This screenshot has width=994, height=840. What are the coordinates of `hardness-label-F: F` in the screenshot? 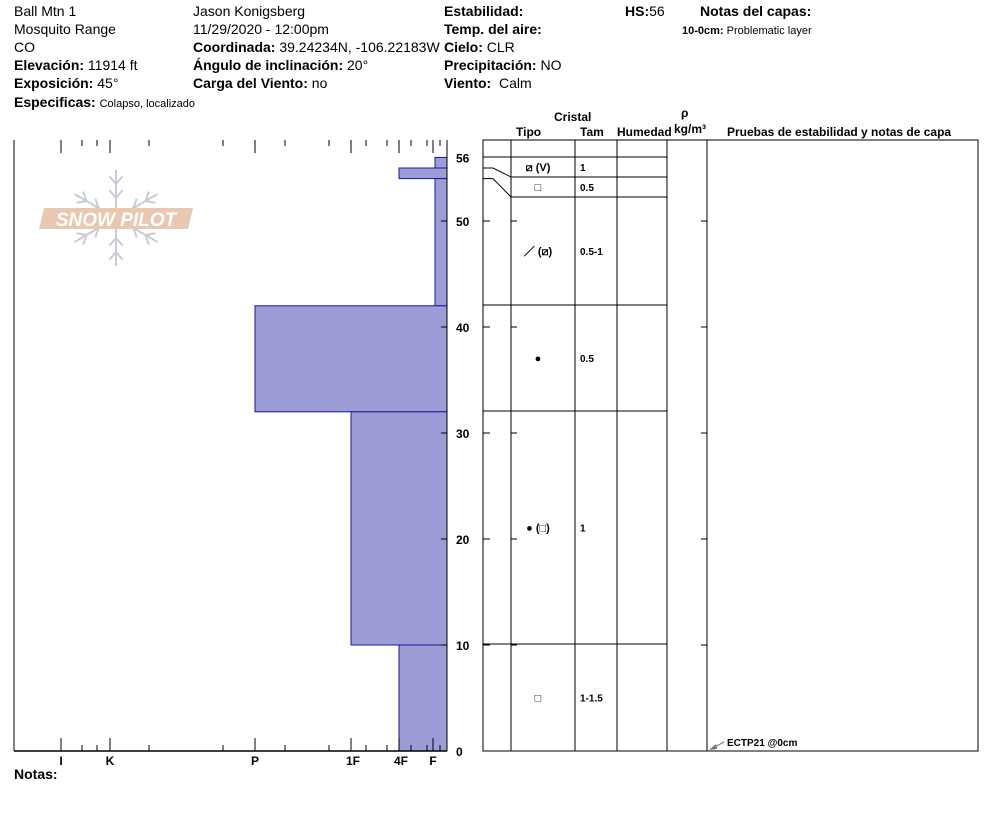 It's located at (432, 761).